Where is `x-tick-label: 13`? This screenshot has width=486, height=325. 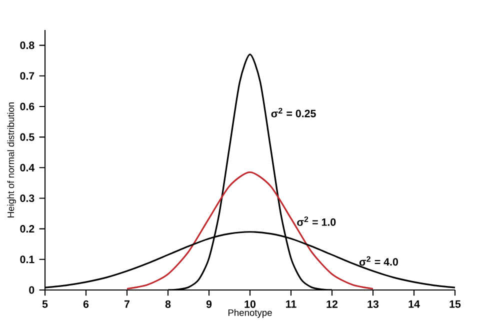
x-tick-label: 13 is located at coordinates (373, 304).